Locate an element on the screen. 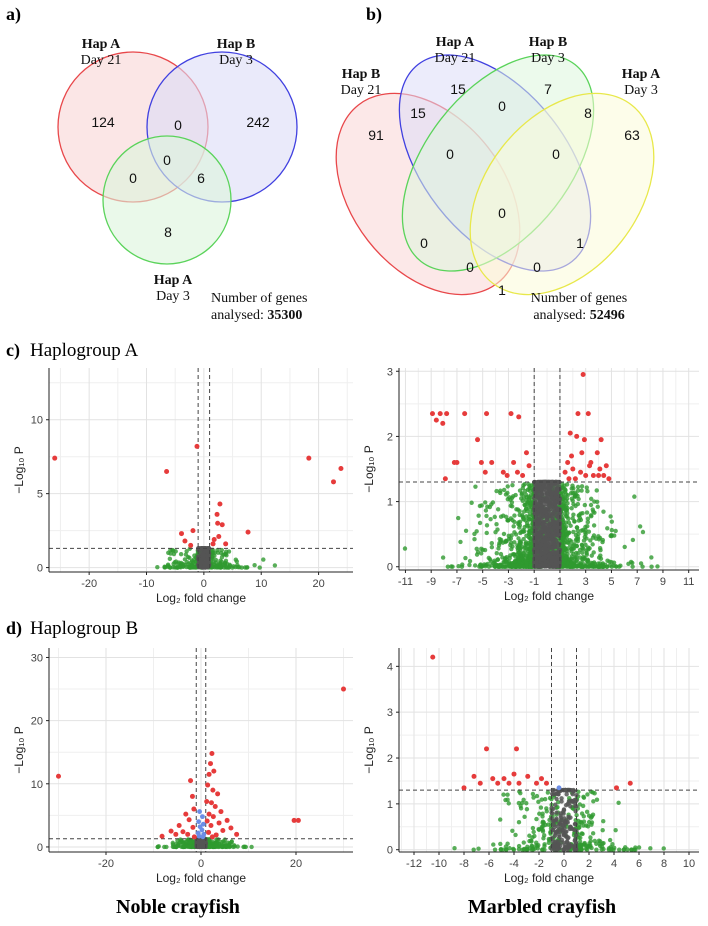 The image size is (708, 926). venn-a-set2-day: Day 3 is located at coordinates (236, 60).